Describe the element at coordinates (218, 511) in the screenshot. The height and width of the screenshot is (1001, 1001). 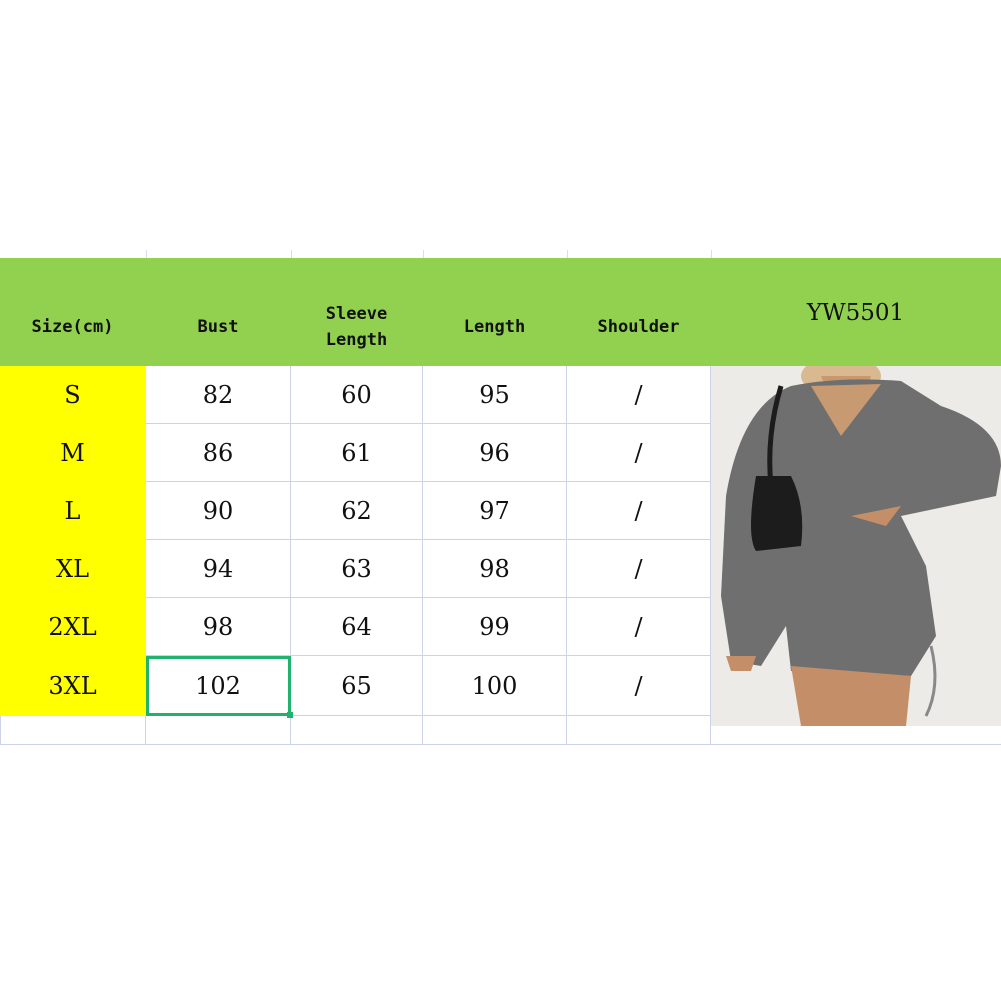
I see `cell-bust: 90` at that location.